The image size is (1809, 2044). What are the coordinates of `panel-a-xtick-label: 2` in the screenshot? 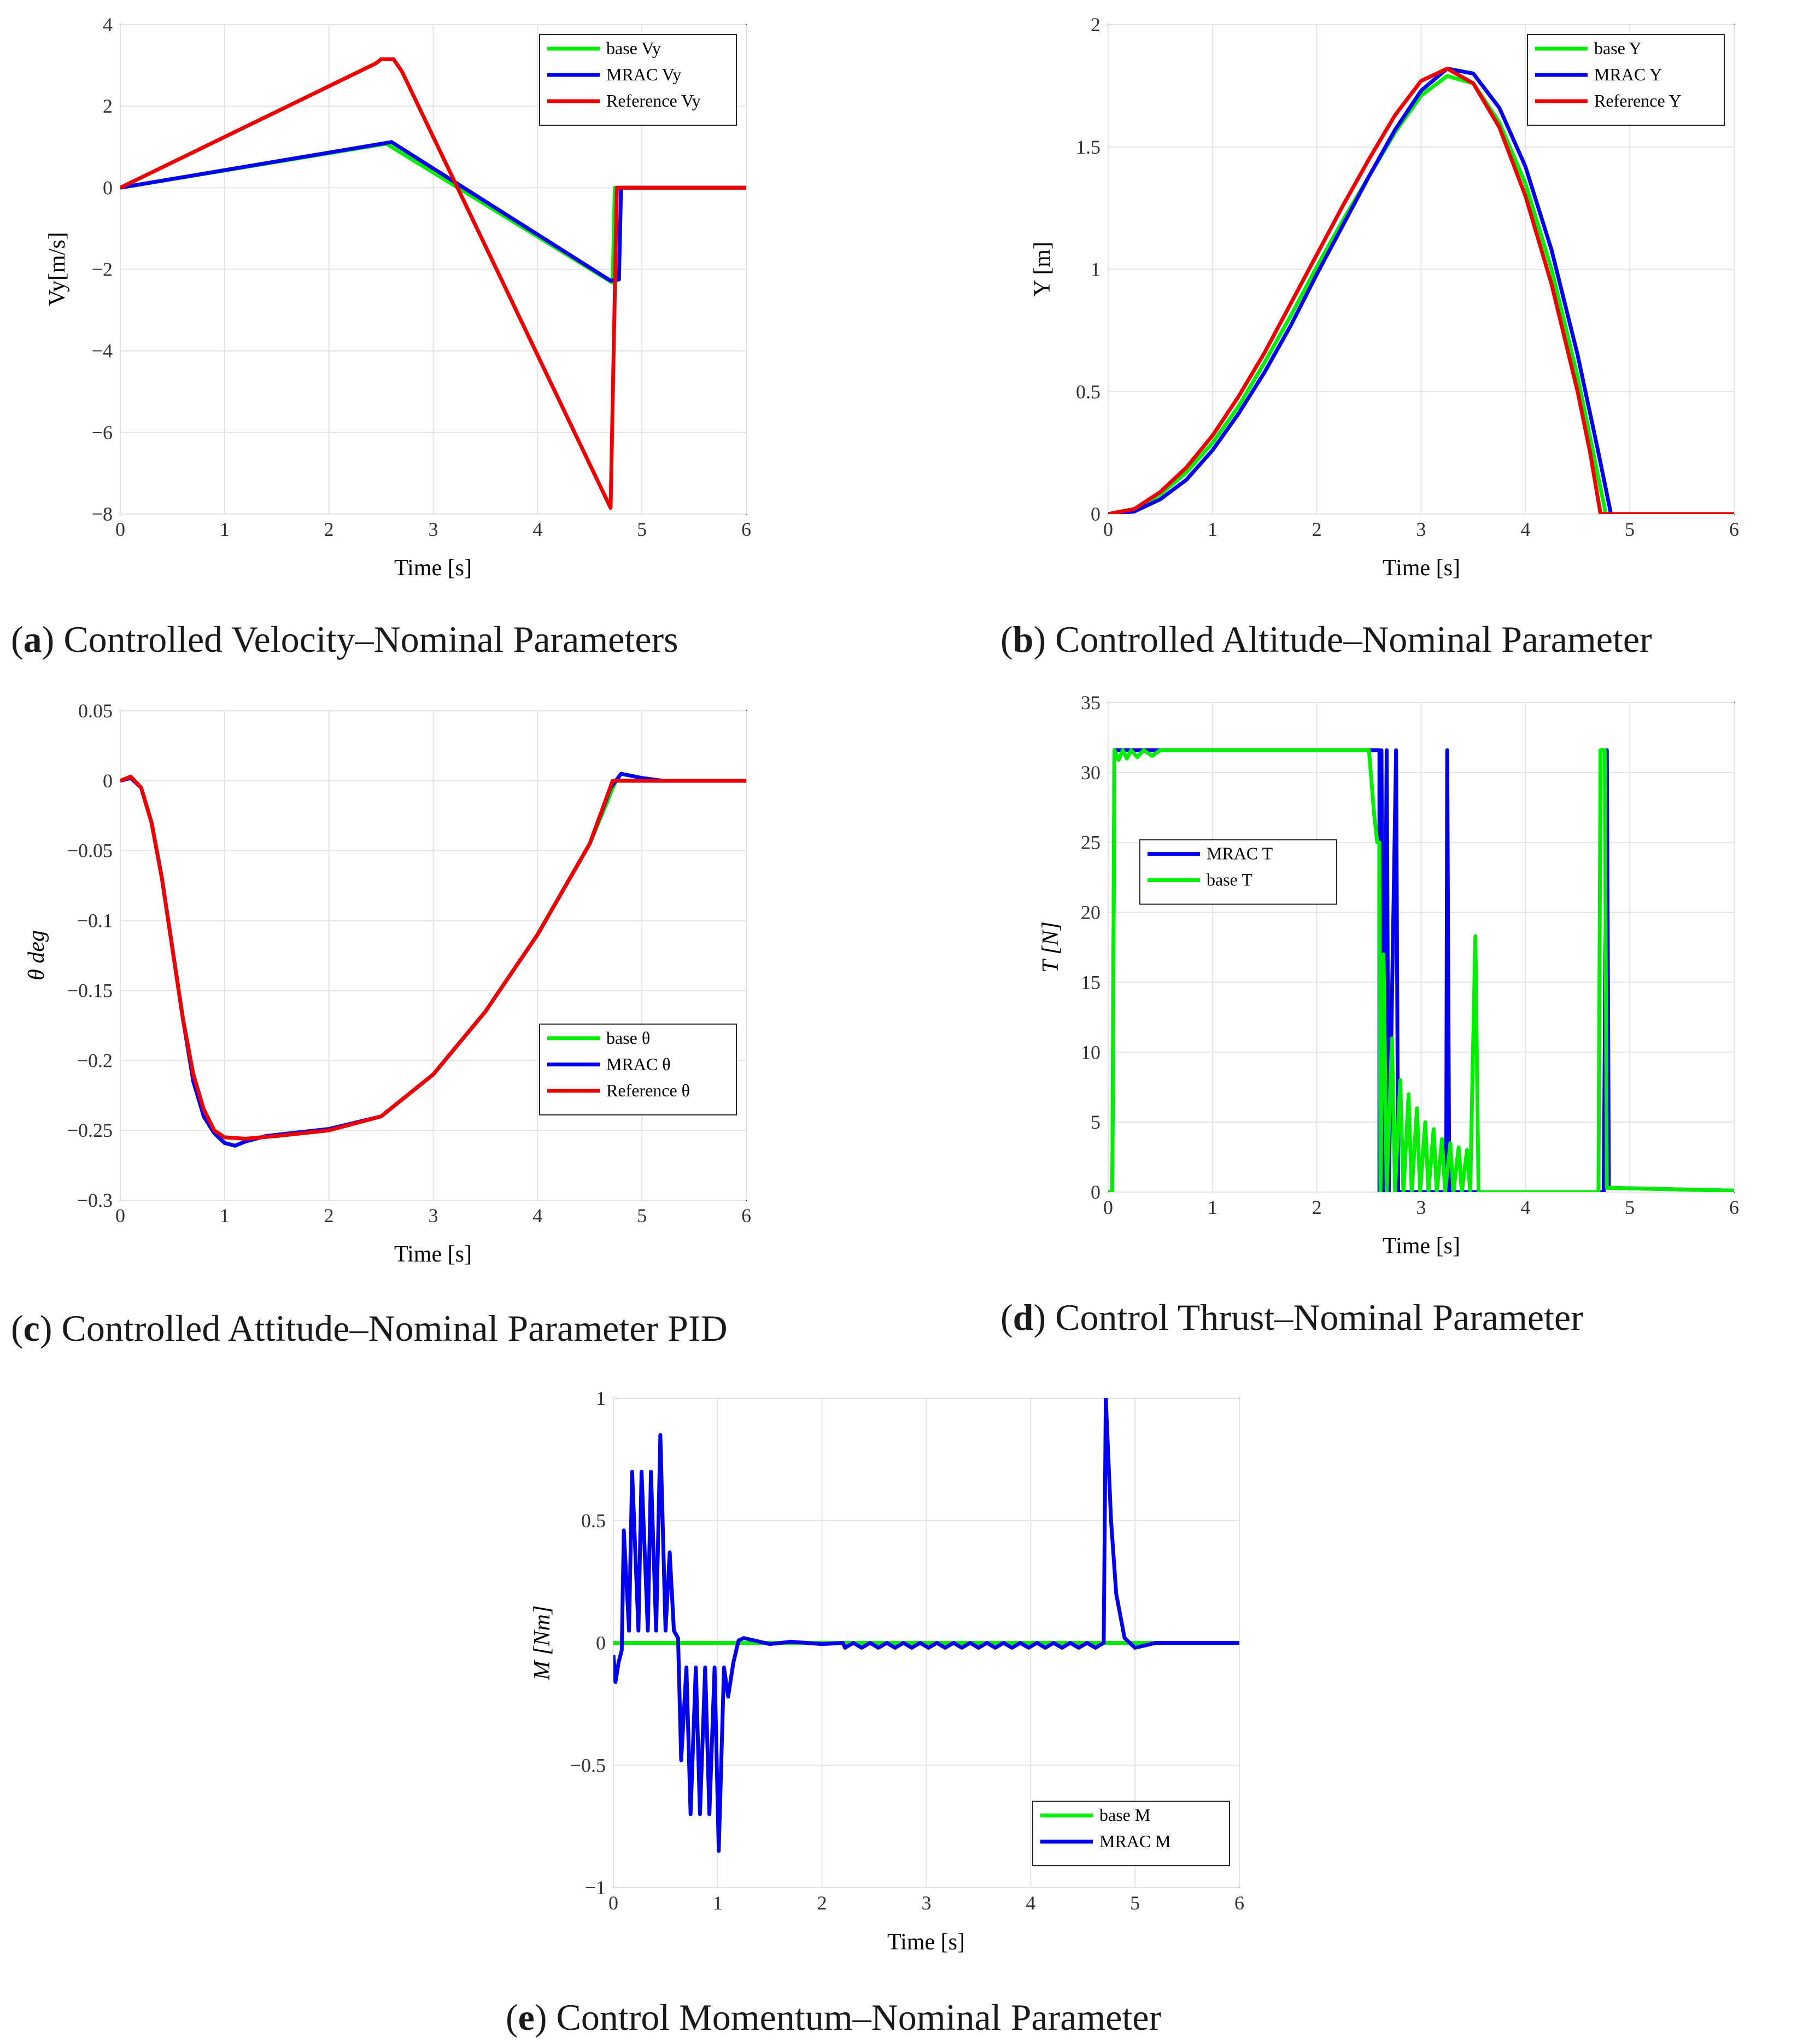 It's located at (329, 529).